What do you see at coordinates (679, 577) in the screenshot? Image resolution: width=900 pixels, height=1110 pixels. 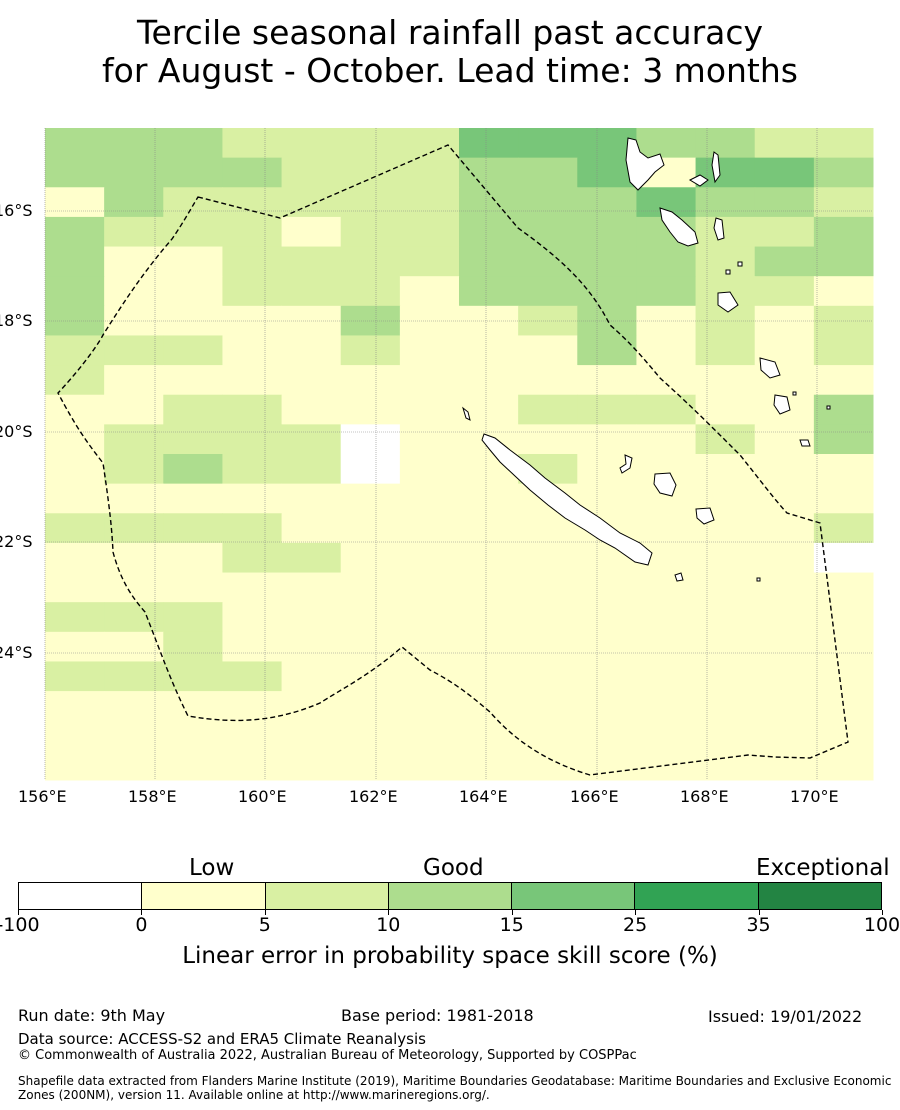 I see `isle-of-pines` at bounding box center [679, 577].